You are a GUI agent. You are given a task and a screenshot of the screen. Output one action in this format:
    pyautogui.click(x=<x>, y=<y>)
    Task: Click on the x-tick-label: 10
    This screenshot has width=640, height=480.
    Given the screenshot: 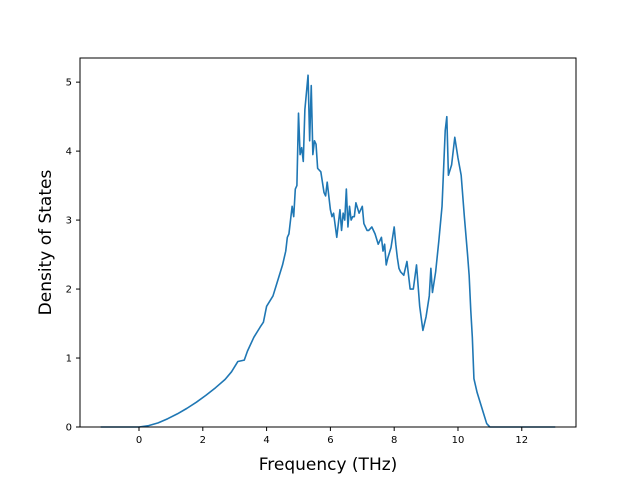 What is the action you would take?
    pyautogui.click(x=458, y=440)
    